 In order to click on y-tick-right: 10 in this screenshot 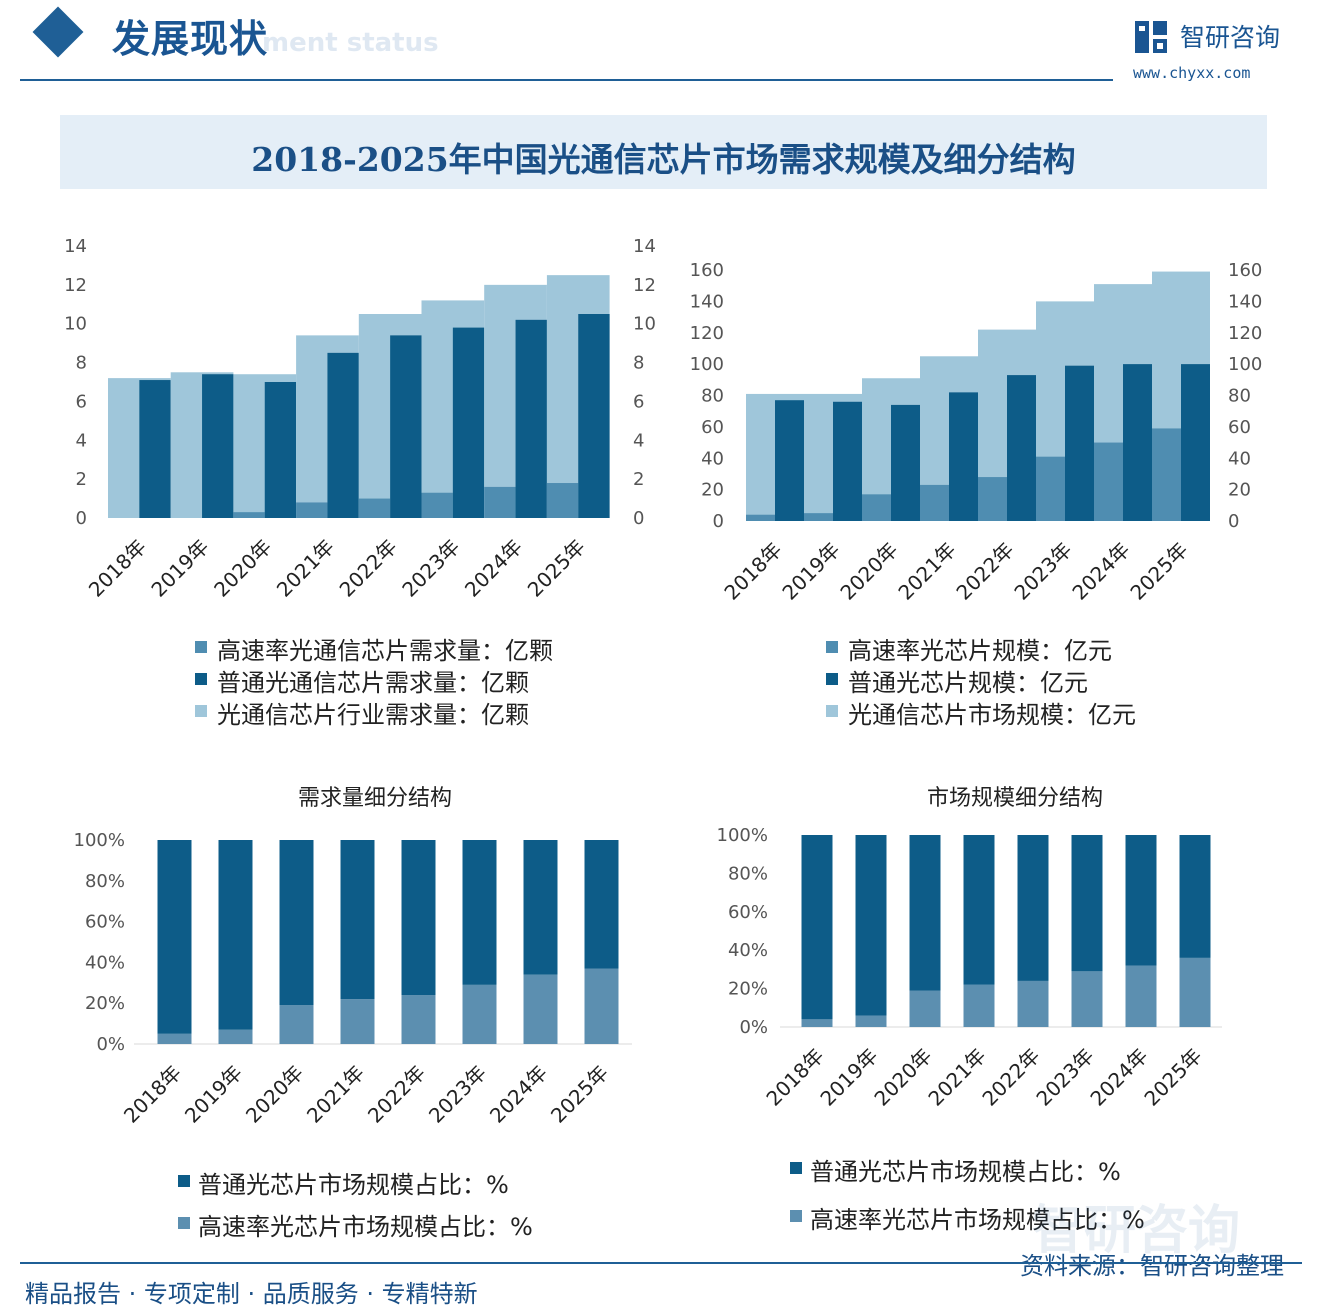, I will do `click(644, 324)`.